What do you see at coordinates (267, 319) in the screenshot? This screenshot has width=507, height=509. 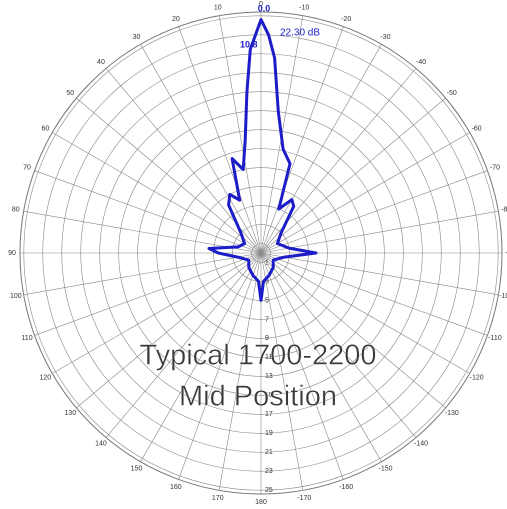 I see `r-tick-label: 7` at bounding box center [267, 319].